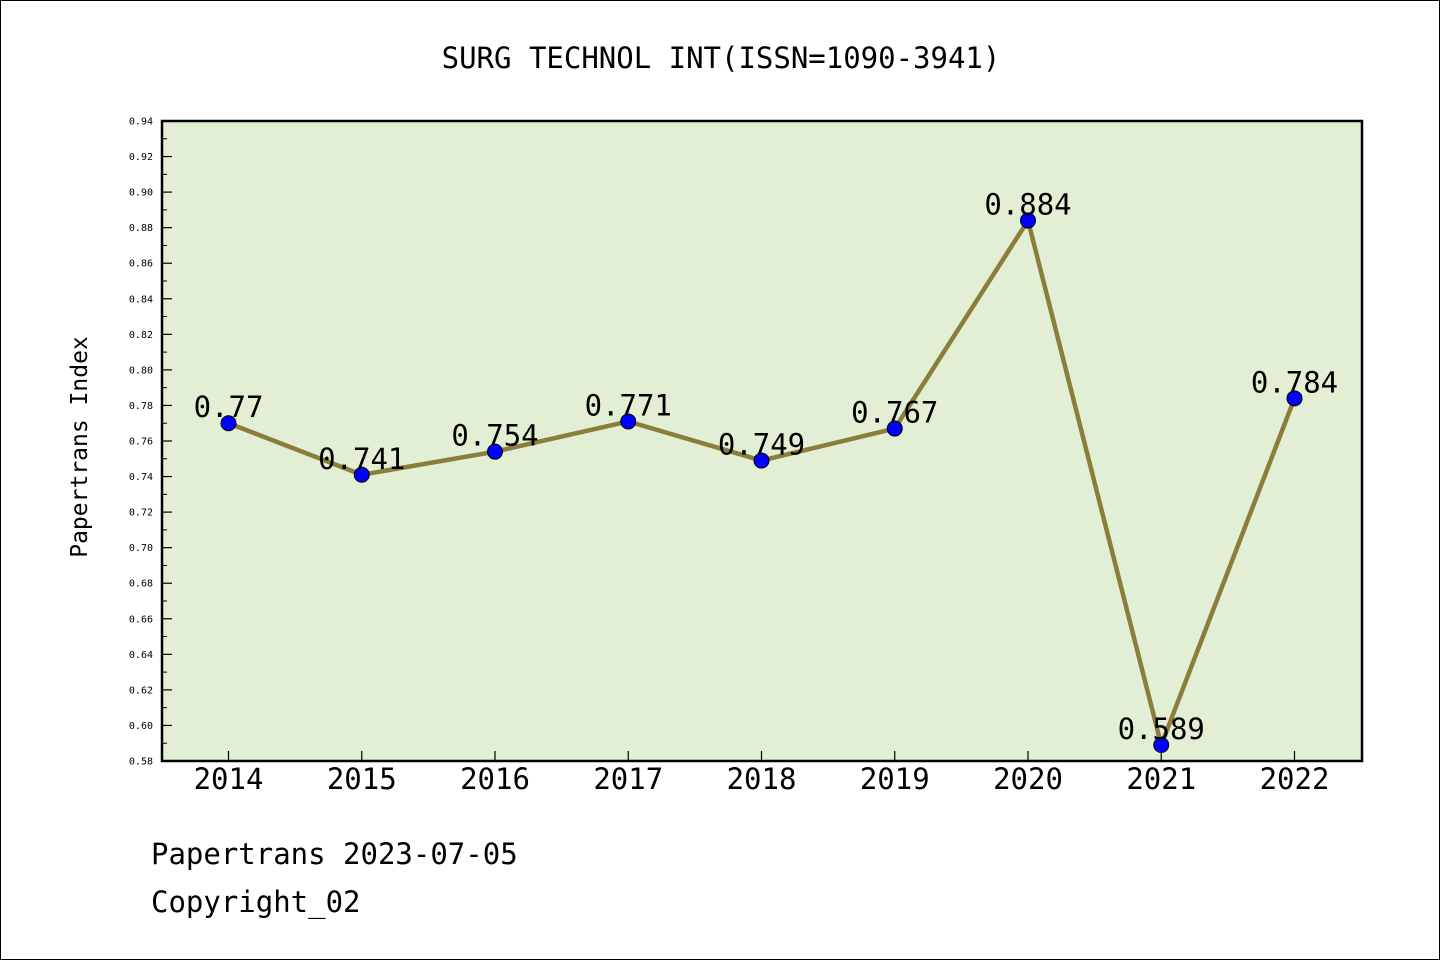 This screenshot has width=1440, height=961. Describe the element at coordinates (761, 445) in the screenshot. I see `data-label: 0.749` at that location.